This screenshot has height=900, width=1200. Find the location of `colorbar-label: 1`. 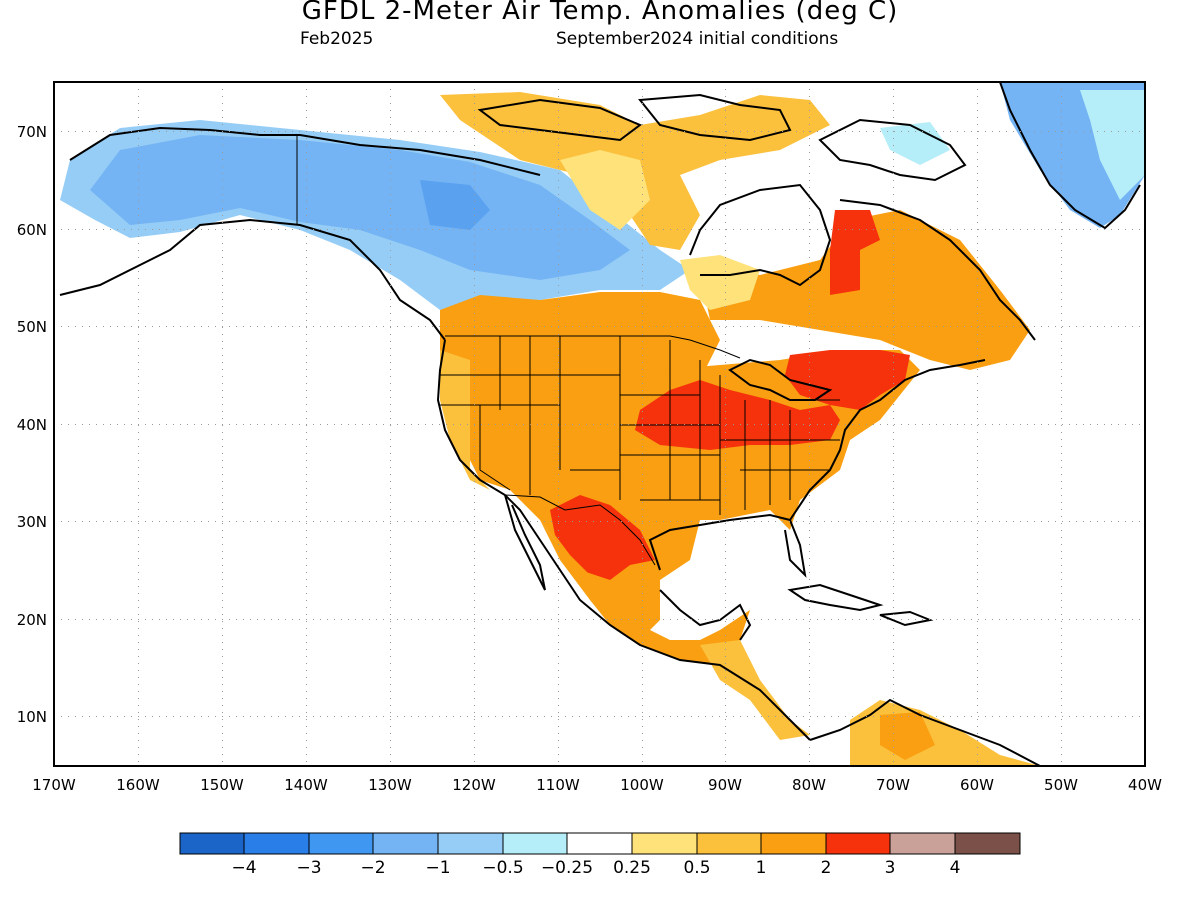

colorbar-label: 1 is located at coordinates (761, 868).